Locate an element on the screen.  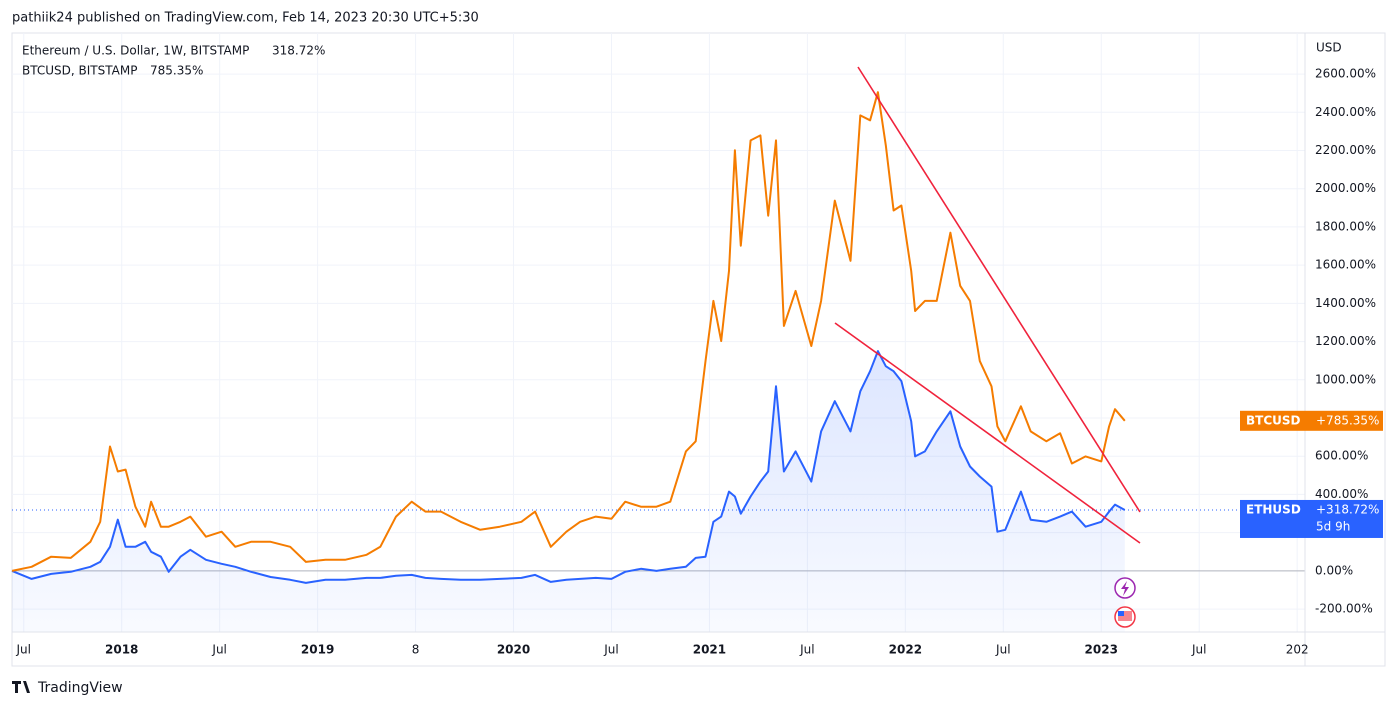
y-tick-label: 2000.00% is located at coordinates (1345, 188).